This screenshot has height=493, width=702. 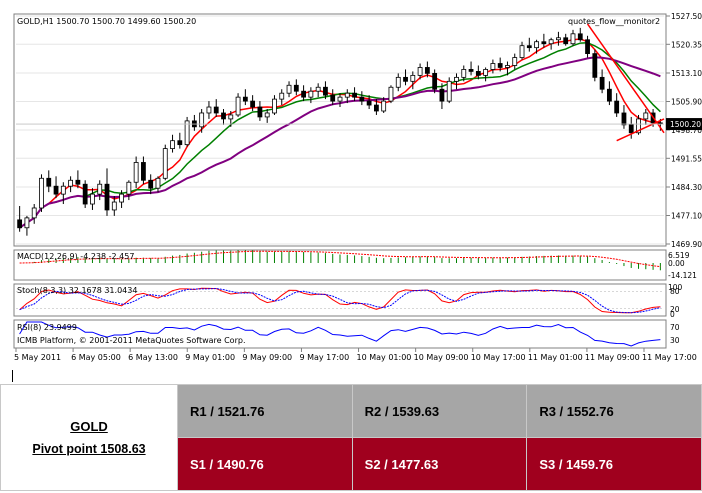 I want to click on stoch-tick-80: 80, so click(x=675, y=291).